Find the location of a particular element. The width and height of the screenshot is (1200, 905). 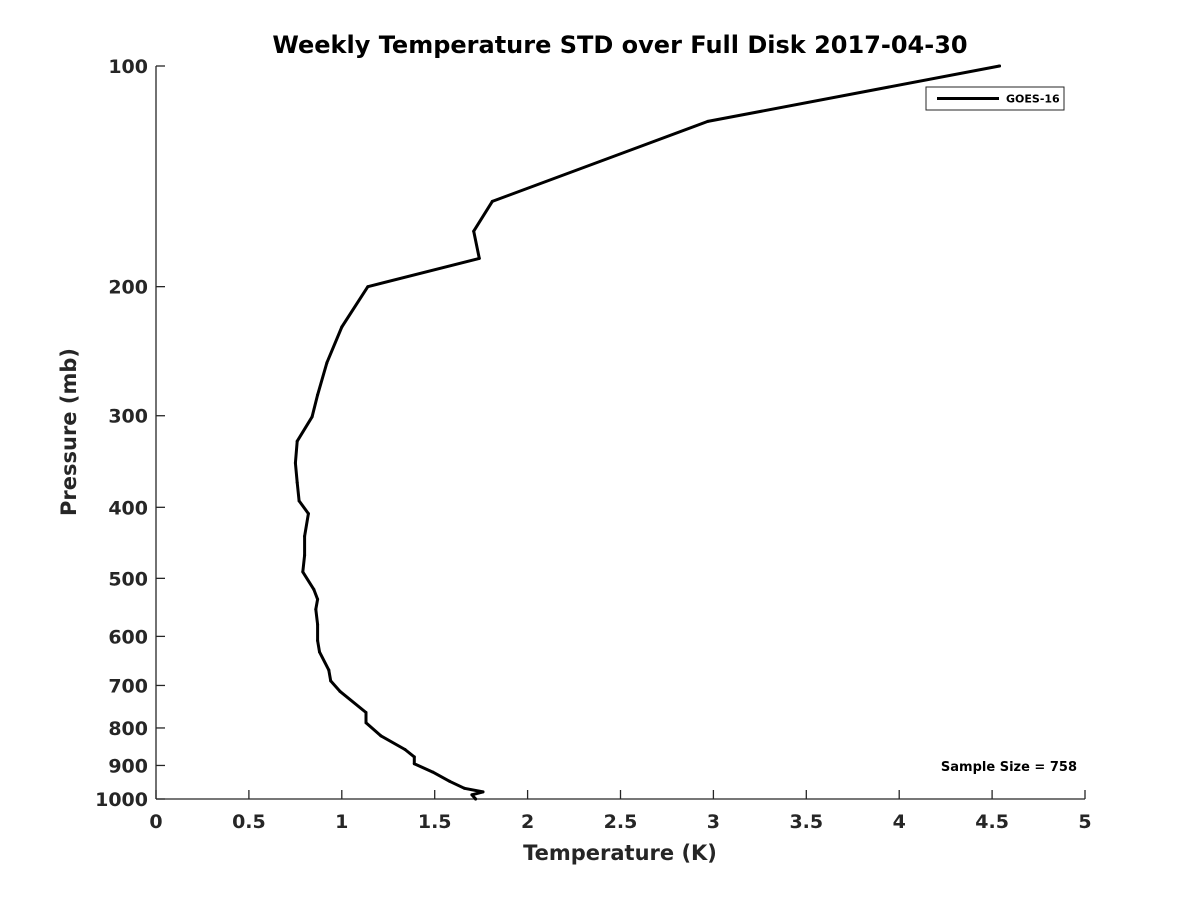

y-tick-label: 900 is located at coordinates (128, 766).